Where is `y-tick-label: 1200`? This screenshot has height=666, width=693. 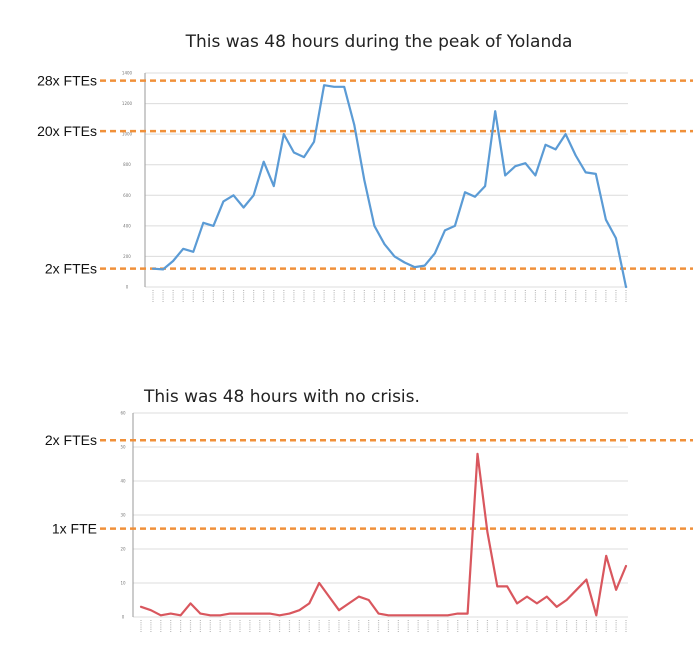
y-tick-label: 1200 is located at coordinates (127, 103).